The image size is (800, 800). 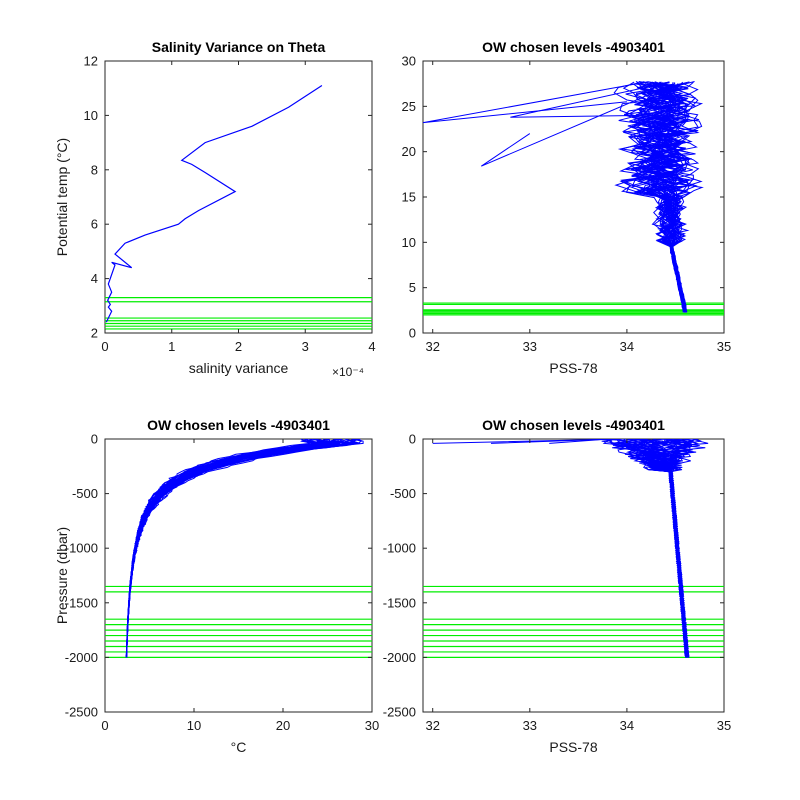 What do you see at coordinates (371, 346) in the screenshot?
I see `x-tick-label: 4` at bounding box center [371, 346].